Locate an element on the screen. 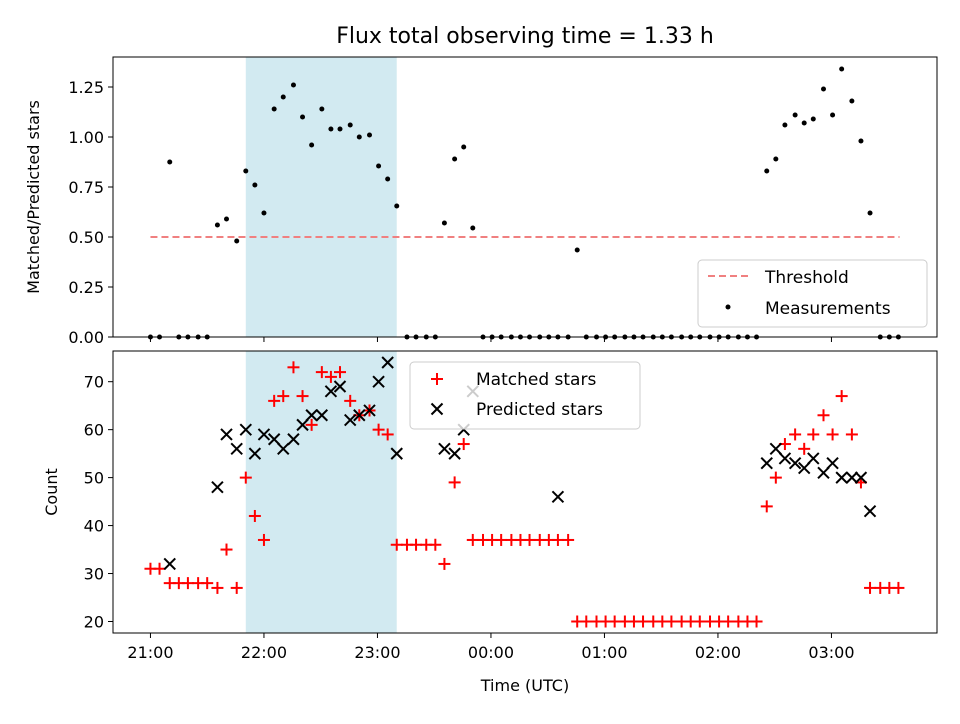 The image size is (960, 724). top-legend: Threshold Measurements is located at coordinates (812, 293).